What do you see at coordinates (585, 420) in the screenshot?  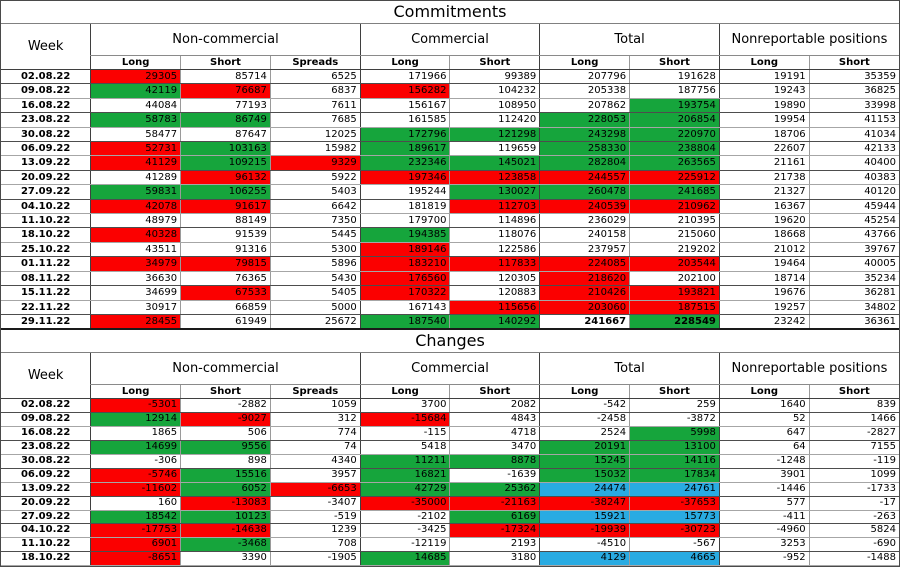 I see `value-cell: -2458` at bounding box center [585, 420].